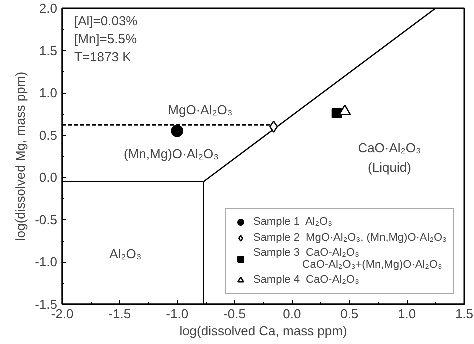 This screenshot has width=474, height=344. What do you see at coordinates (46, 220) in the screenshot?
I see `y-tick-label: -0.5` at bounding box center [46, 220].